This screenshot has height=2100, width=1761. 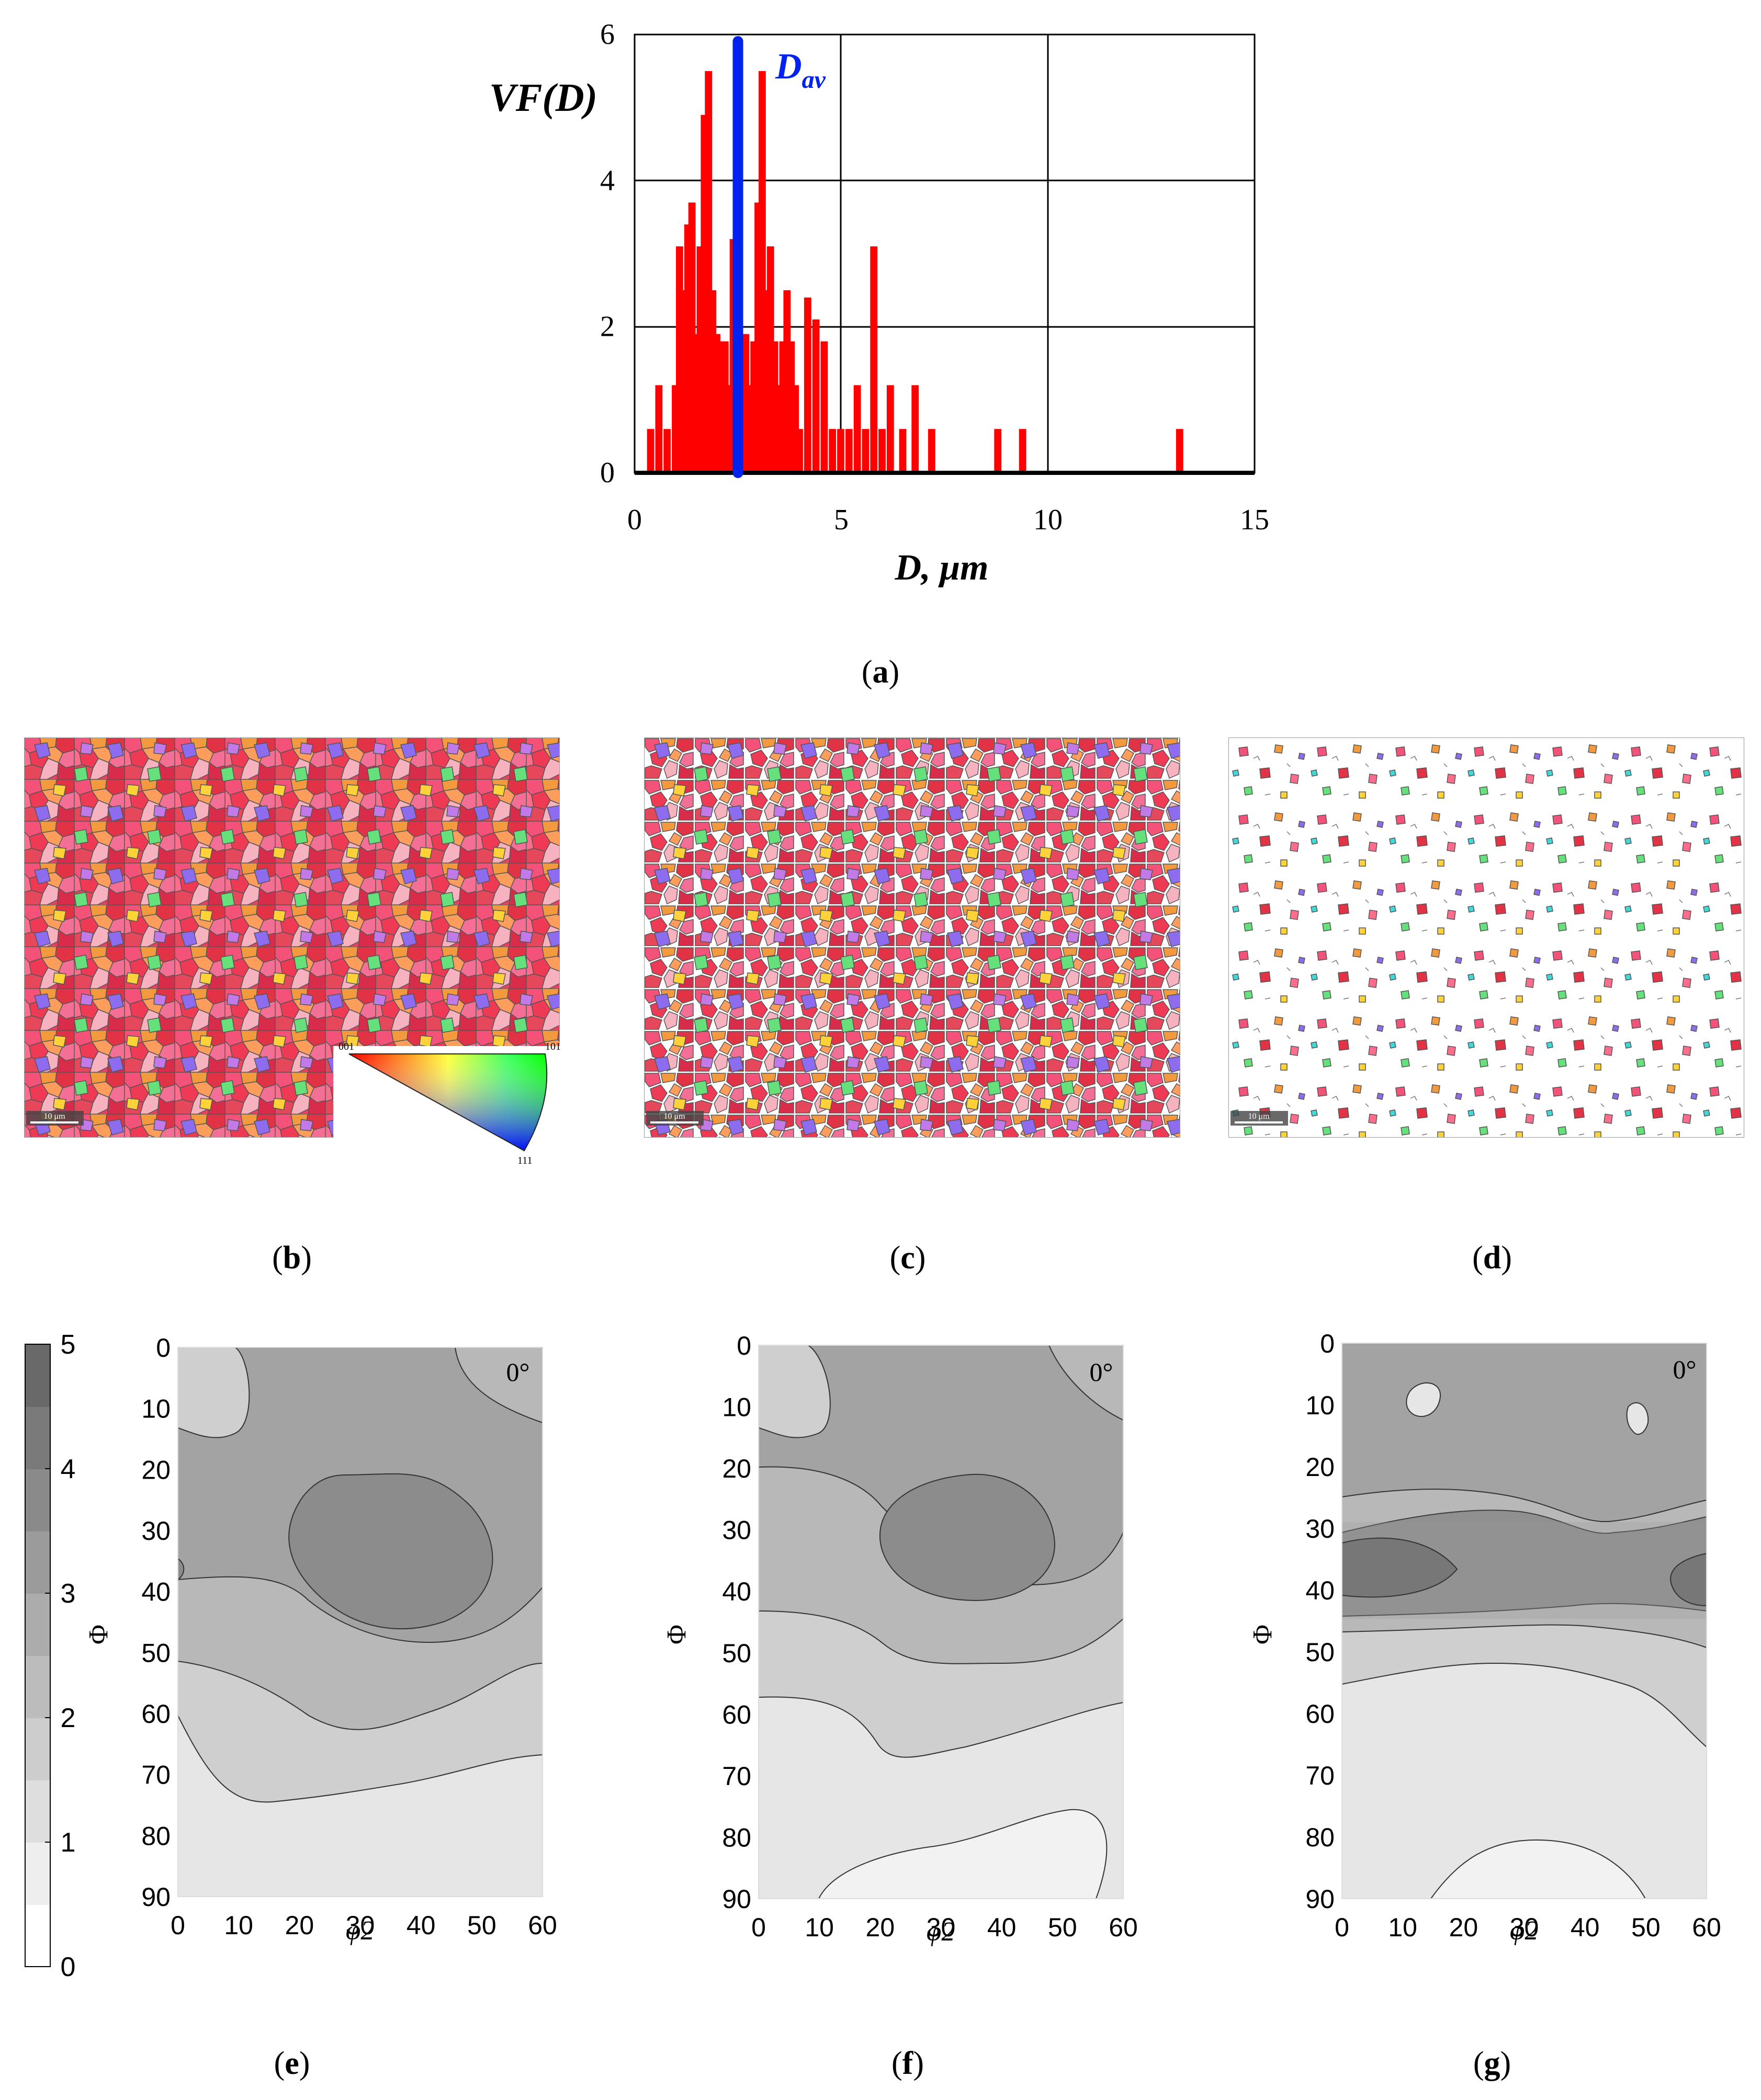 What do you see at coordinates (54, 1116) in the screenshot?
I see `scale-bar-b: 10 μm` at bounding box center [54, 1116].